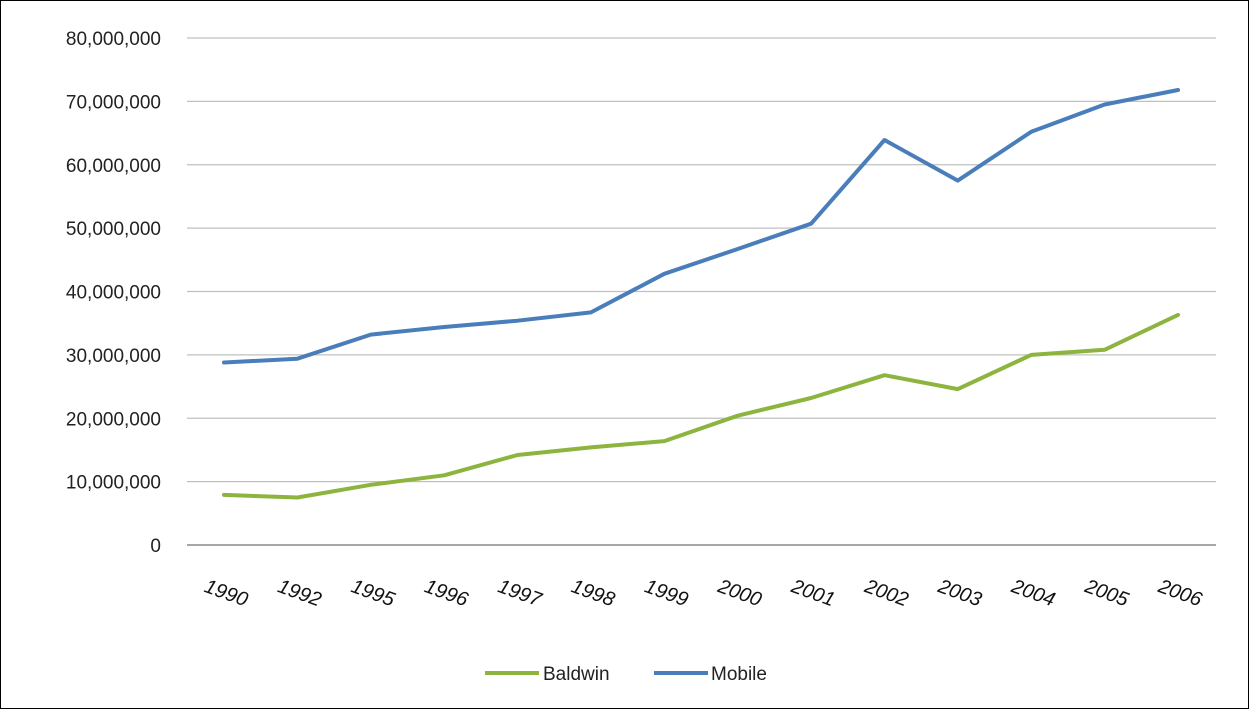 This screenshot has height=709, width=1249. What do you see at coordinates (447, 593) in the screenshot?
I see `x-tick-label: 1996` at bounding box center [447, 593].